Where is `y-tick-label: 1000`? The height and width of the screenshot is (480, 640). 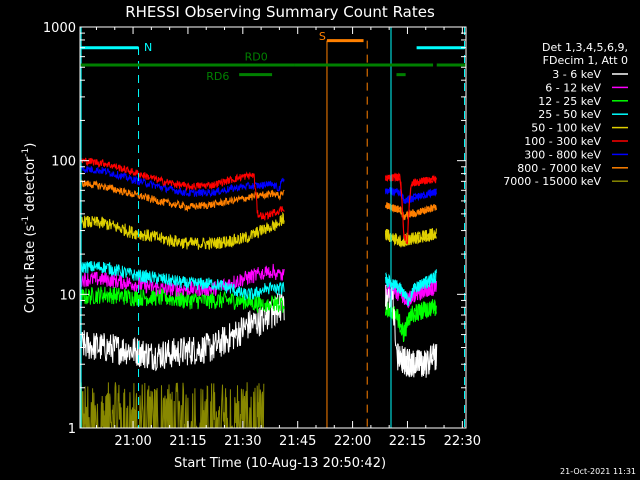 y-tick-label: 1000 is located at coordinates (59, 28).